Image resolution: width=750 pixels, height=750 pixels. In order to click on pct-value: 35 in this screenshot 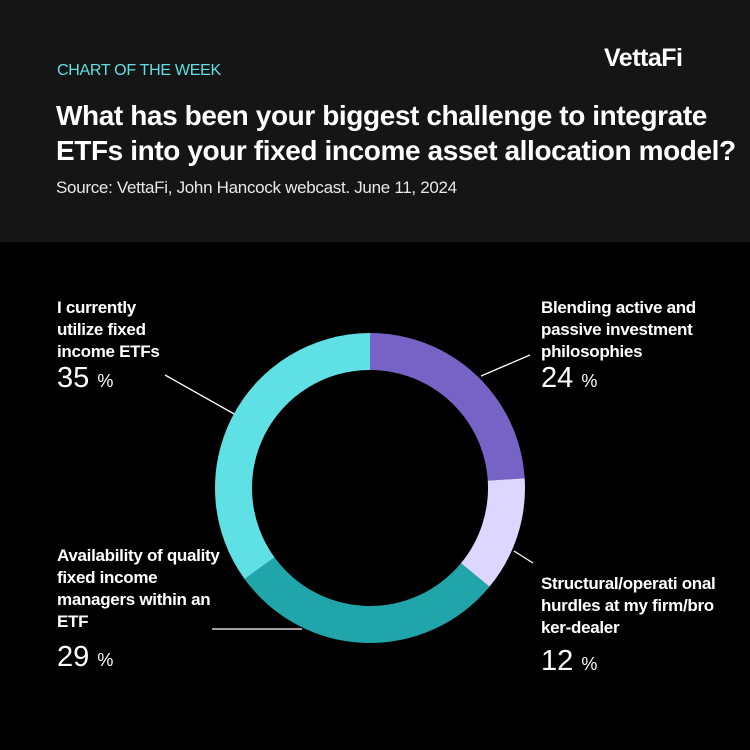, I will do `click(73, 378)`.